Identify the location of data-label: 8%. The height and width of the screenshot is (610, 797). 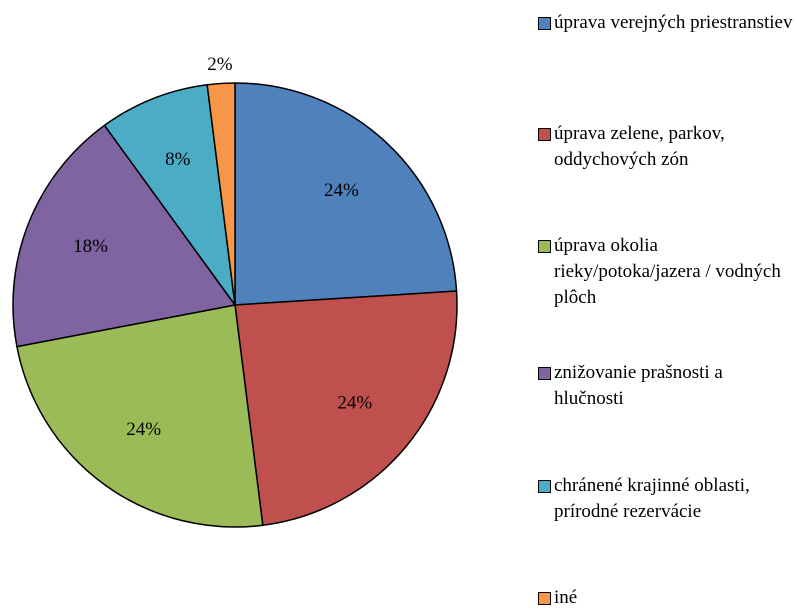
(178, 159).